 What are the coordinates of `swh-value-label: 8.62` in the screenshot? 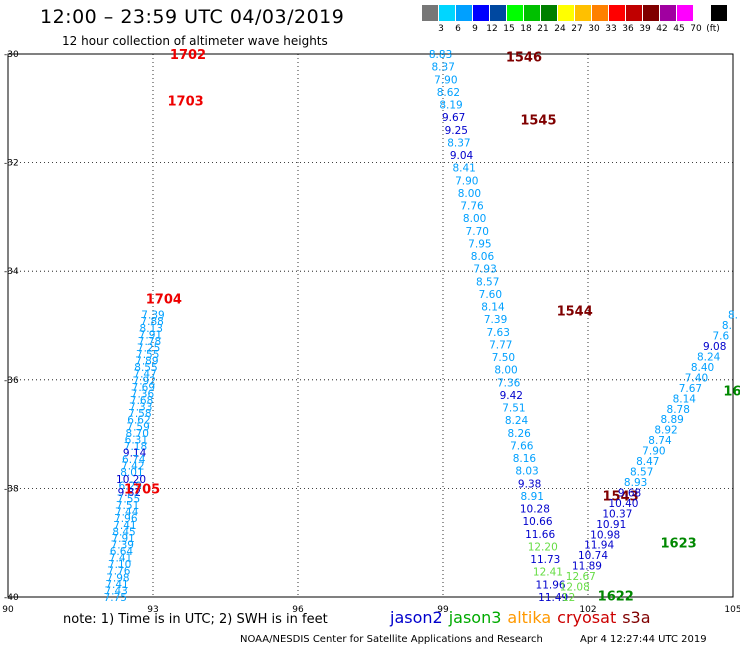 It's located at (448, 93).